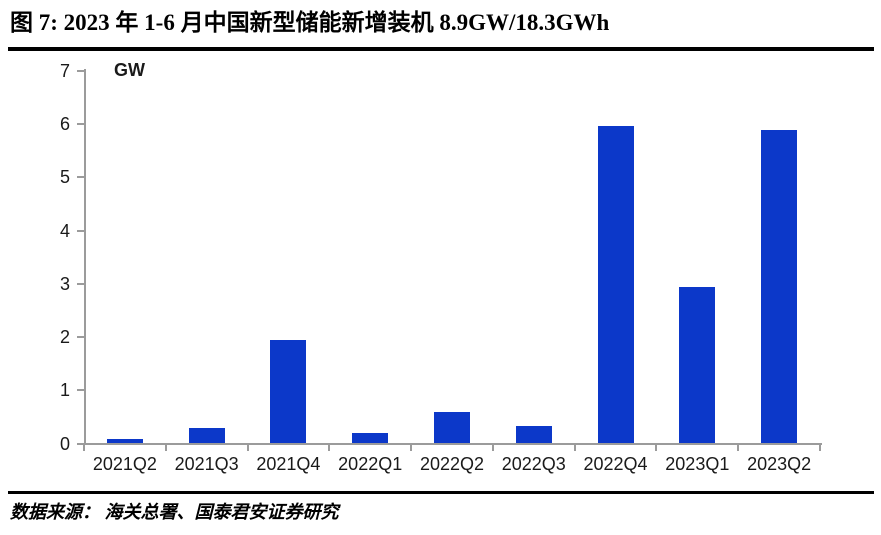  I want to click on bar-2021Q4, so click(288, 391).